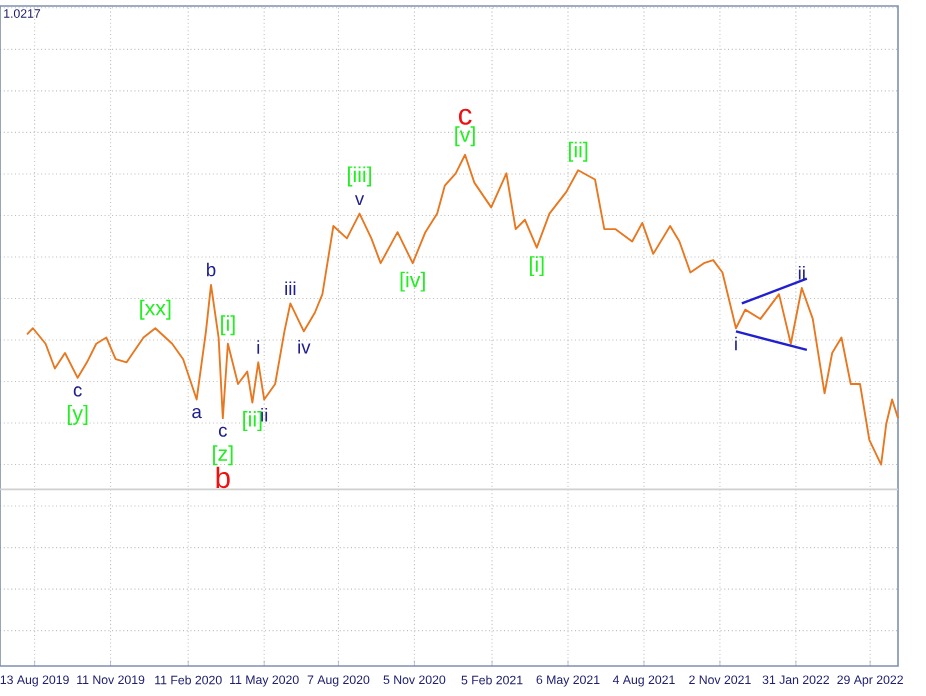 Image resolution: width=926 pixels, height=696 pixels. Describe the element at coordinates (290, 288) in the screenshot. I see `annotation: iii` at that location.